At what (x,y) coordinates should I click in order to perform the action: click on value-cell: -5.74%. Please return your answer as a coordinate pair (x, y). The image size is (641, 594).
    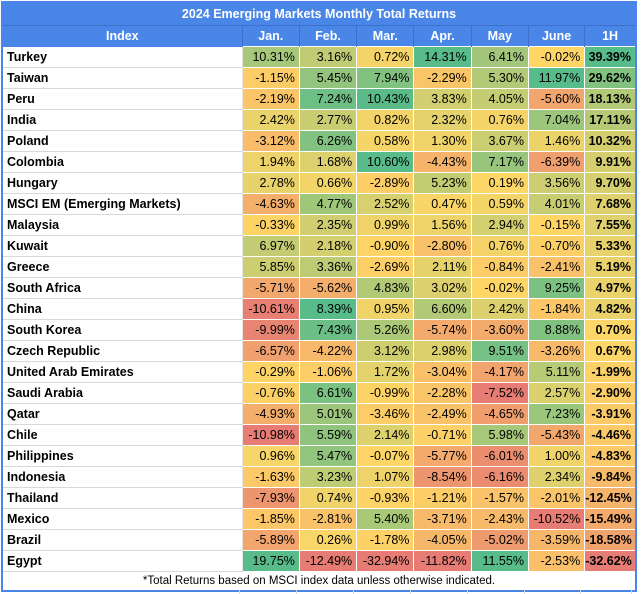
    Looking at the image, I should click on (442, 330).